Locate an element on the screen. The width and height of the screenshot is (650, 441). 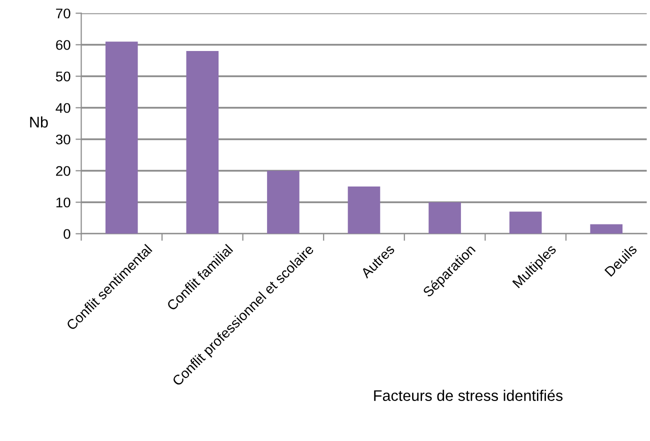
y-axis-title: Nb is located at coordinates (39, 122).